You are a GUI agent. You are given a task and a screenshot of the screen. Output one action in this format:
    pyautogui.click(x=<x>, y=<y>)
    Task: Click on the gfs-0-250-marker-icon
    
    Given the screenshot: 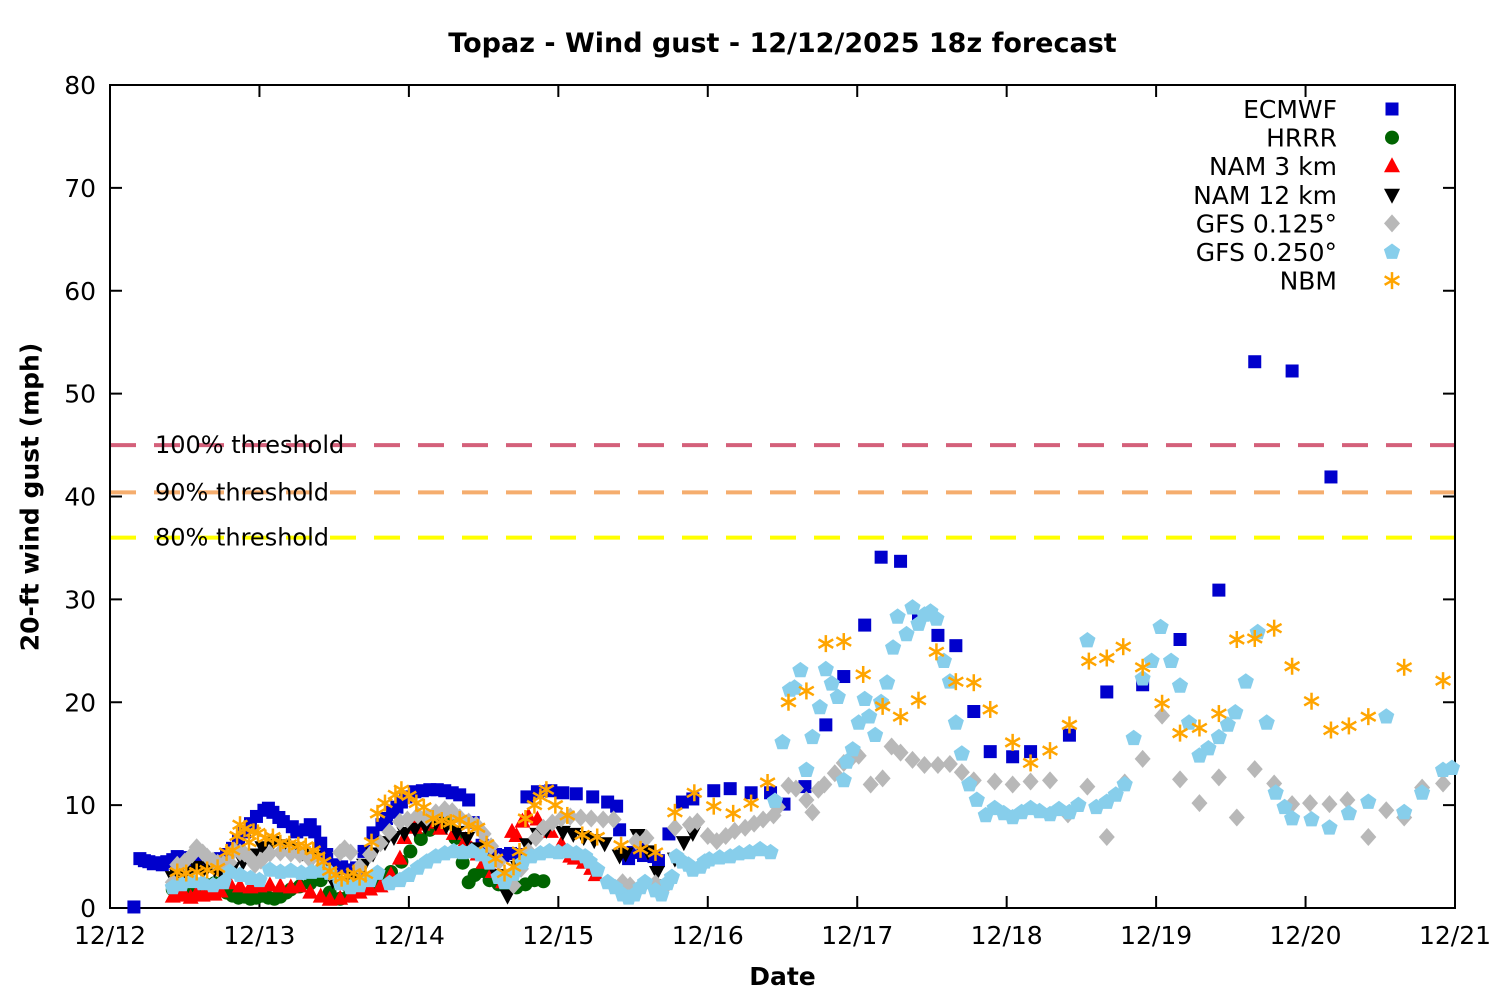 What is the action you would take?
    pyautogui.click(x=1392, y=251)
    